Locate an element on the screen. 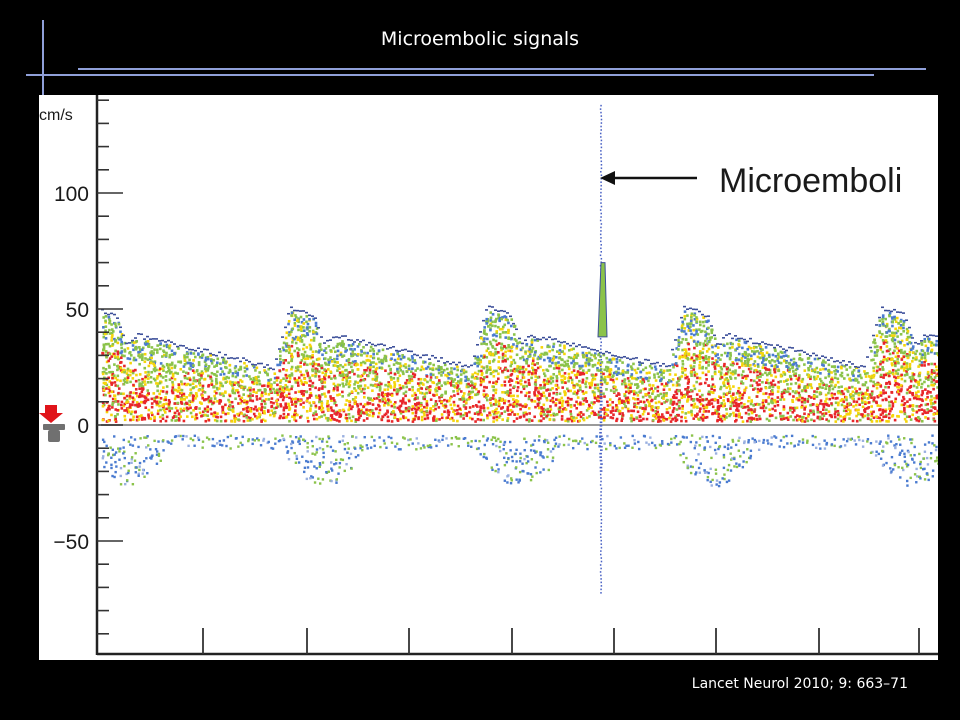 Image resolution: width=960 pixels, height=720 pixels. envelope-rim is located at coordinates (567, 343).